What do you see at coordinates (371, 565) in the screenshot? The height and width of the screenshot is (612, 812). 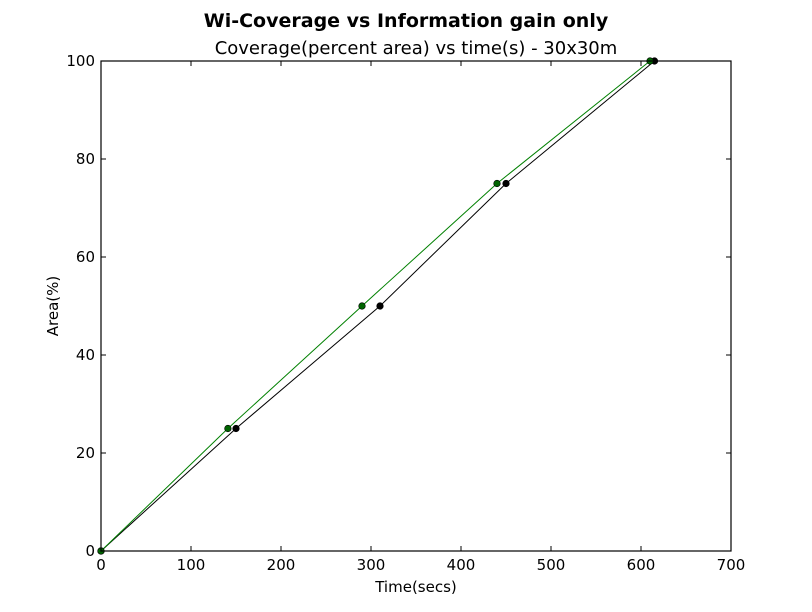 I see `x-tick-label: 300` at bounding box center [371, 565].